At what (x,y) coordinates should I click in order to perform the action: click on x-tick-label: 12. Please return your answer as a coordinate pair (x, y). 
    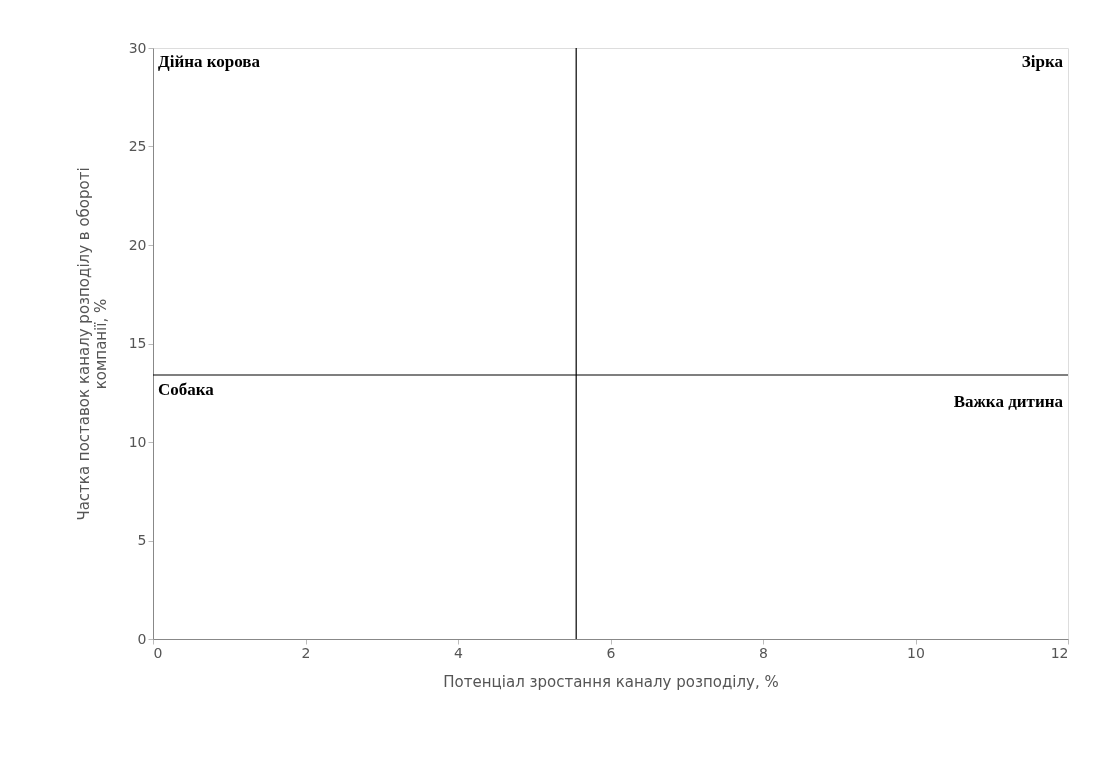
    Looking at the image, I should click on (1059, 652).